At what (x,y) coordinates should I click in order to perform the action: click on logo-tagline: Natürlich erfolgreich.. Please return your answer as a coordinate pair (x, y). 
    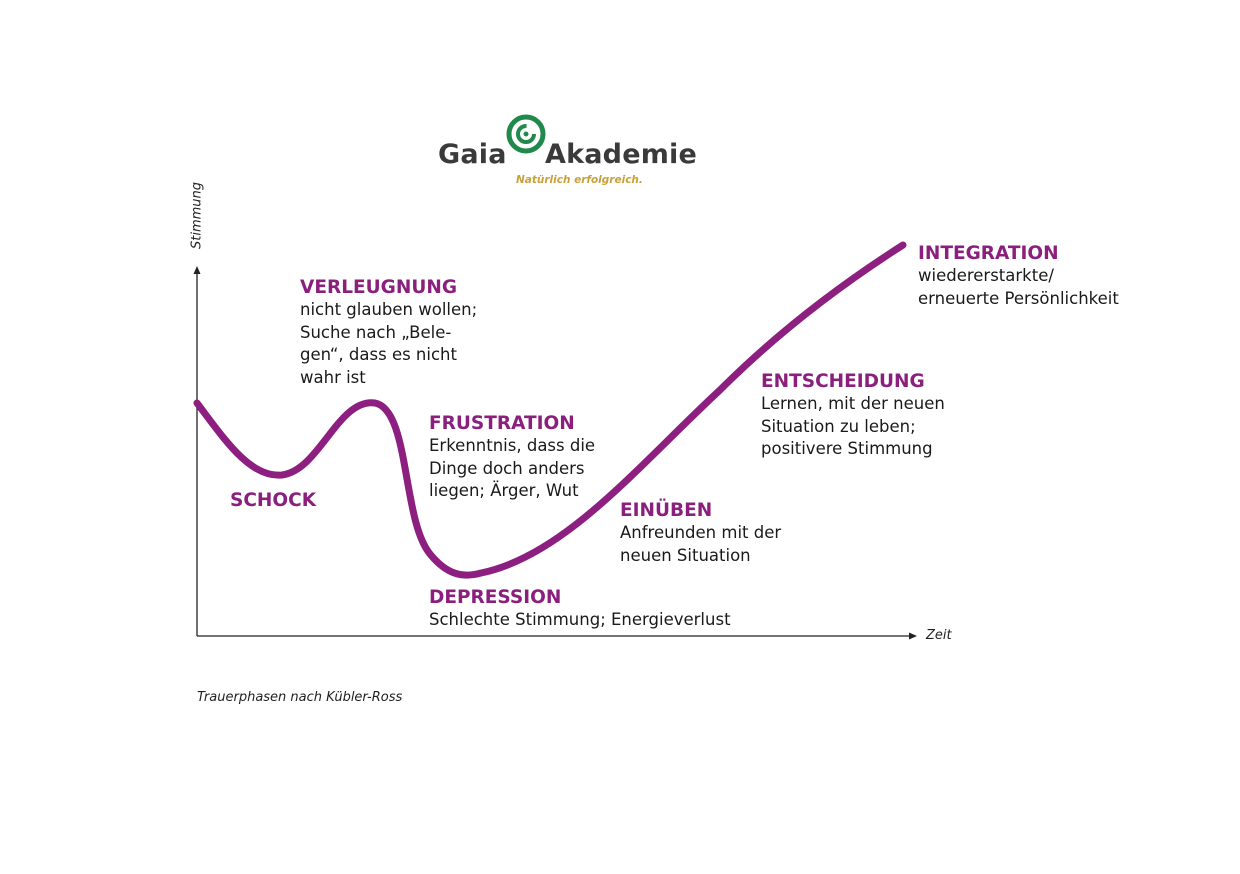
    Looking at the image, I should click on (579, 180).